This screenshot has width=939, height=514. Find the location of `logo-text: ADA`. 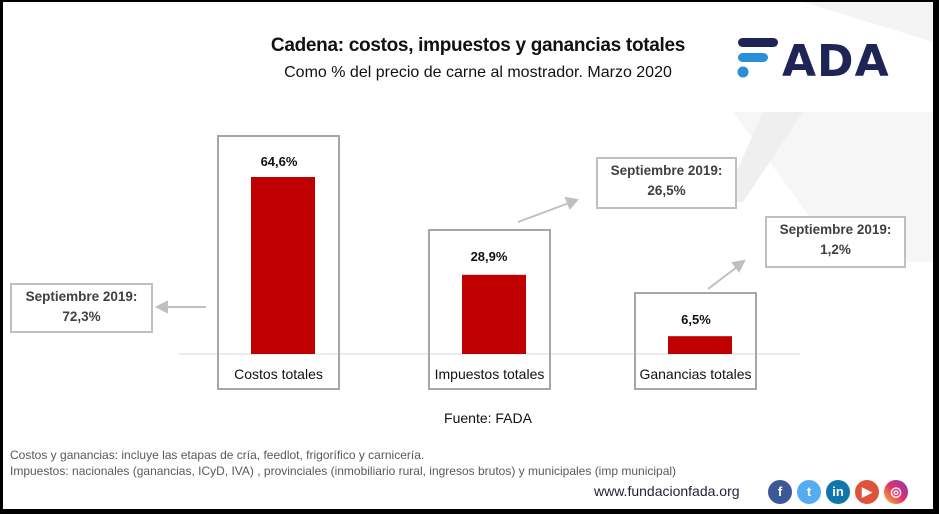

logo-text: ADA is located at coordinates (836, 59).